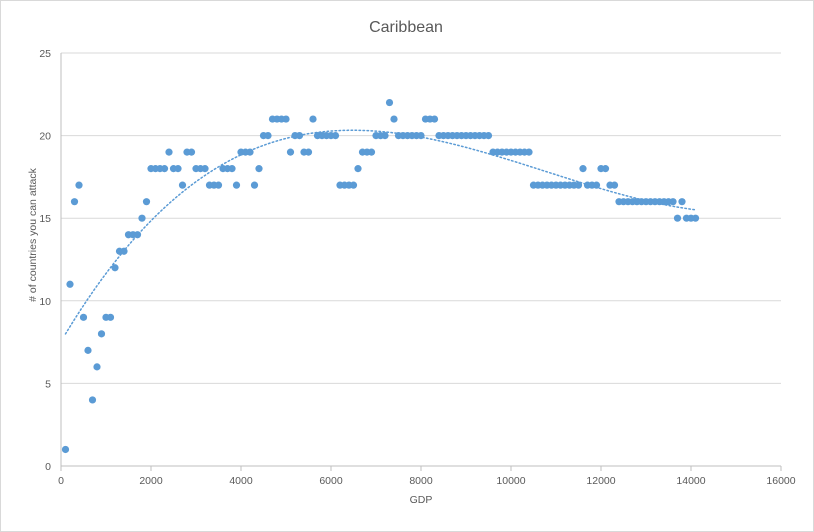  What do you see at coordinates (690, 481) in the screenshot?
I see `x-tick-label: 14000` at bounding box center [690, 481].